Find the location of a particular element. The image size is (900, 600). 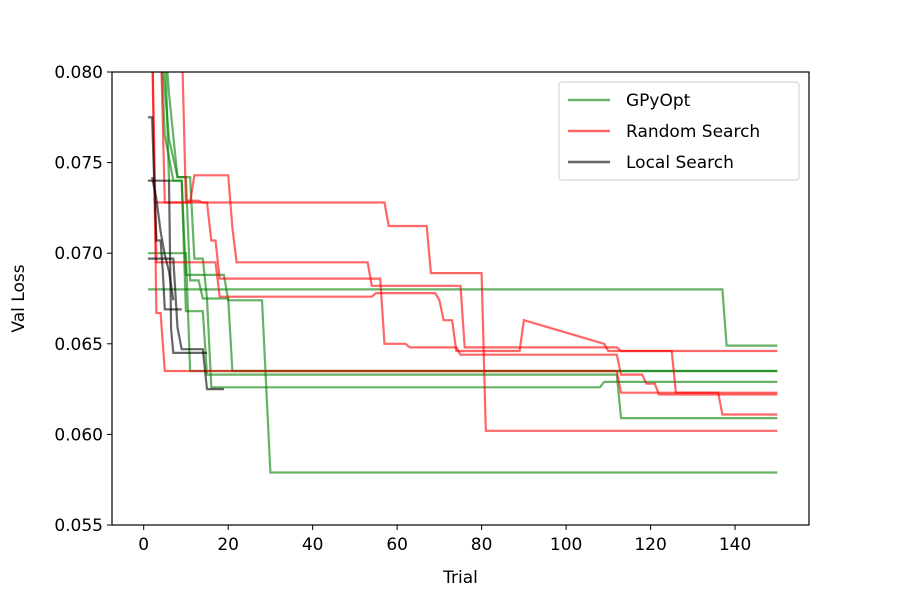

x-tick-label: 40 is located at coordinates (313, 545).